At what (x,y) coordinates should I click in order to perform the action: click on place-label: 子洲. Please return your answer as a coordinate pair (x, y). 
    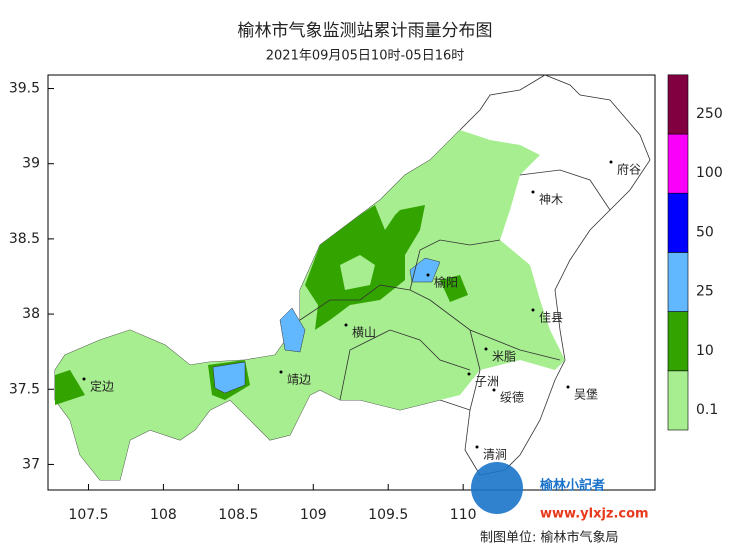
    Looking at the image, I should click on (487, 382).